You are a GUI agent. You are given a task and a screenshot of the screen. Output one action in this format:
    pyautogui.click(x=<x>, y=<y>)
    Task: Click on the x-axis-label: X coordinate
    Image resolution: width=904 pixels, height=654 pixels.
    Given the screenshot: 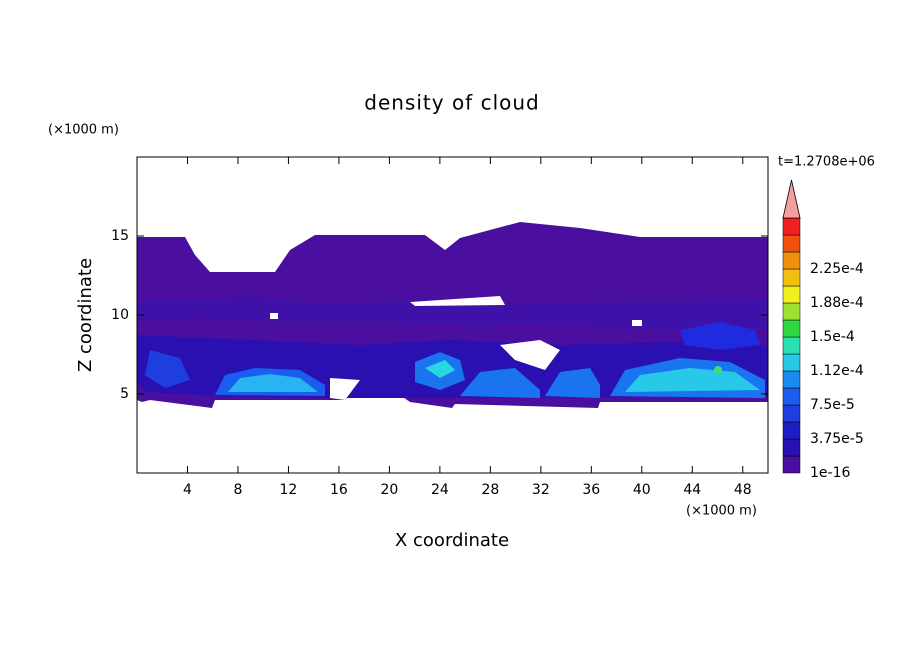 What is the action you would take?
    pyautogui.click(x=452, y=540)
    